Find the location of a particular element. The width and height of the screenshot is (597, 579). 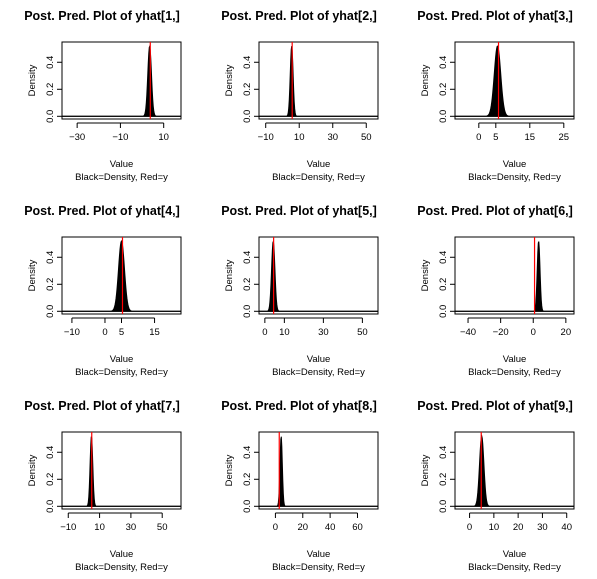

chart-title: Post. Pred. Plot of yhat[8,] is located at coordinates (299, 406).